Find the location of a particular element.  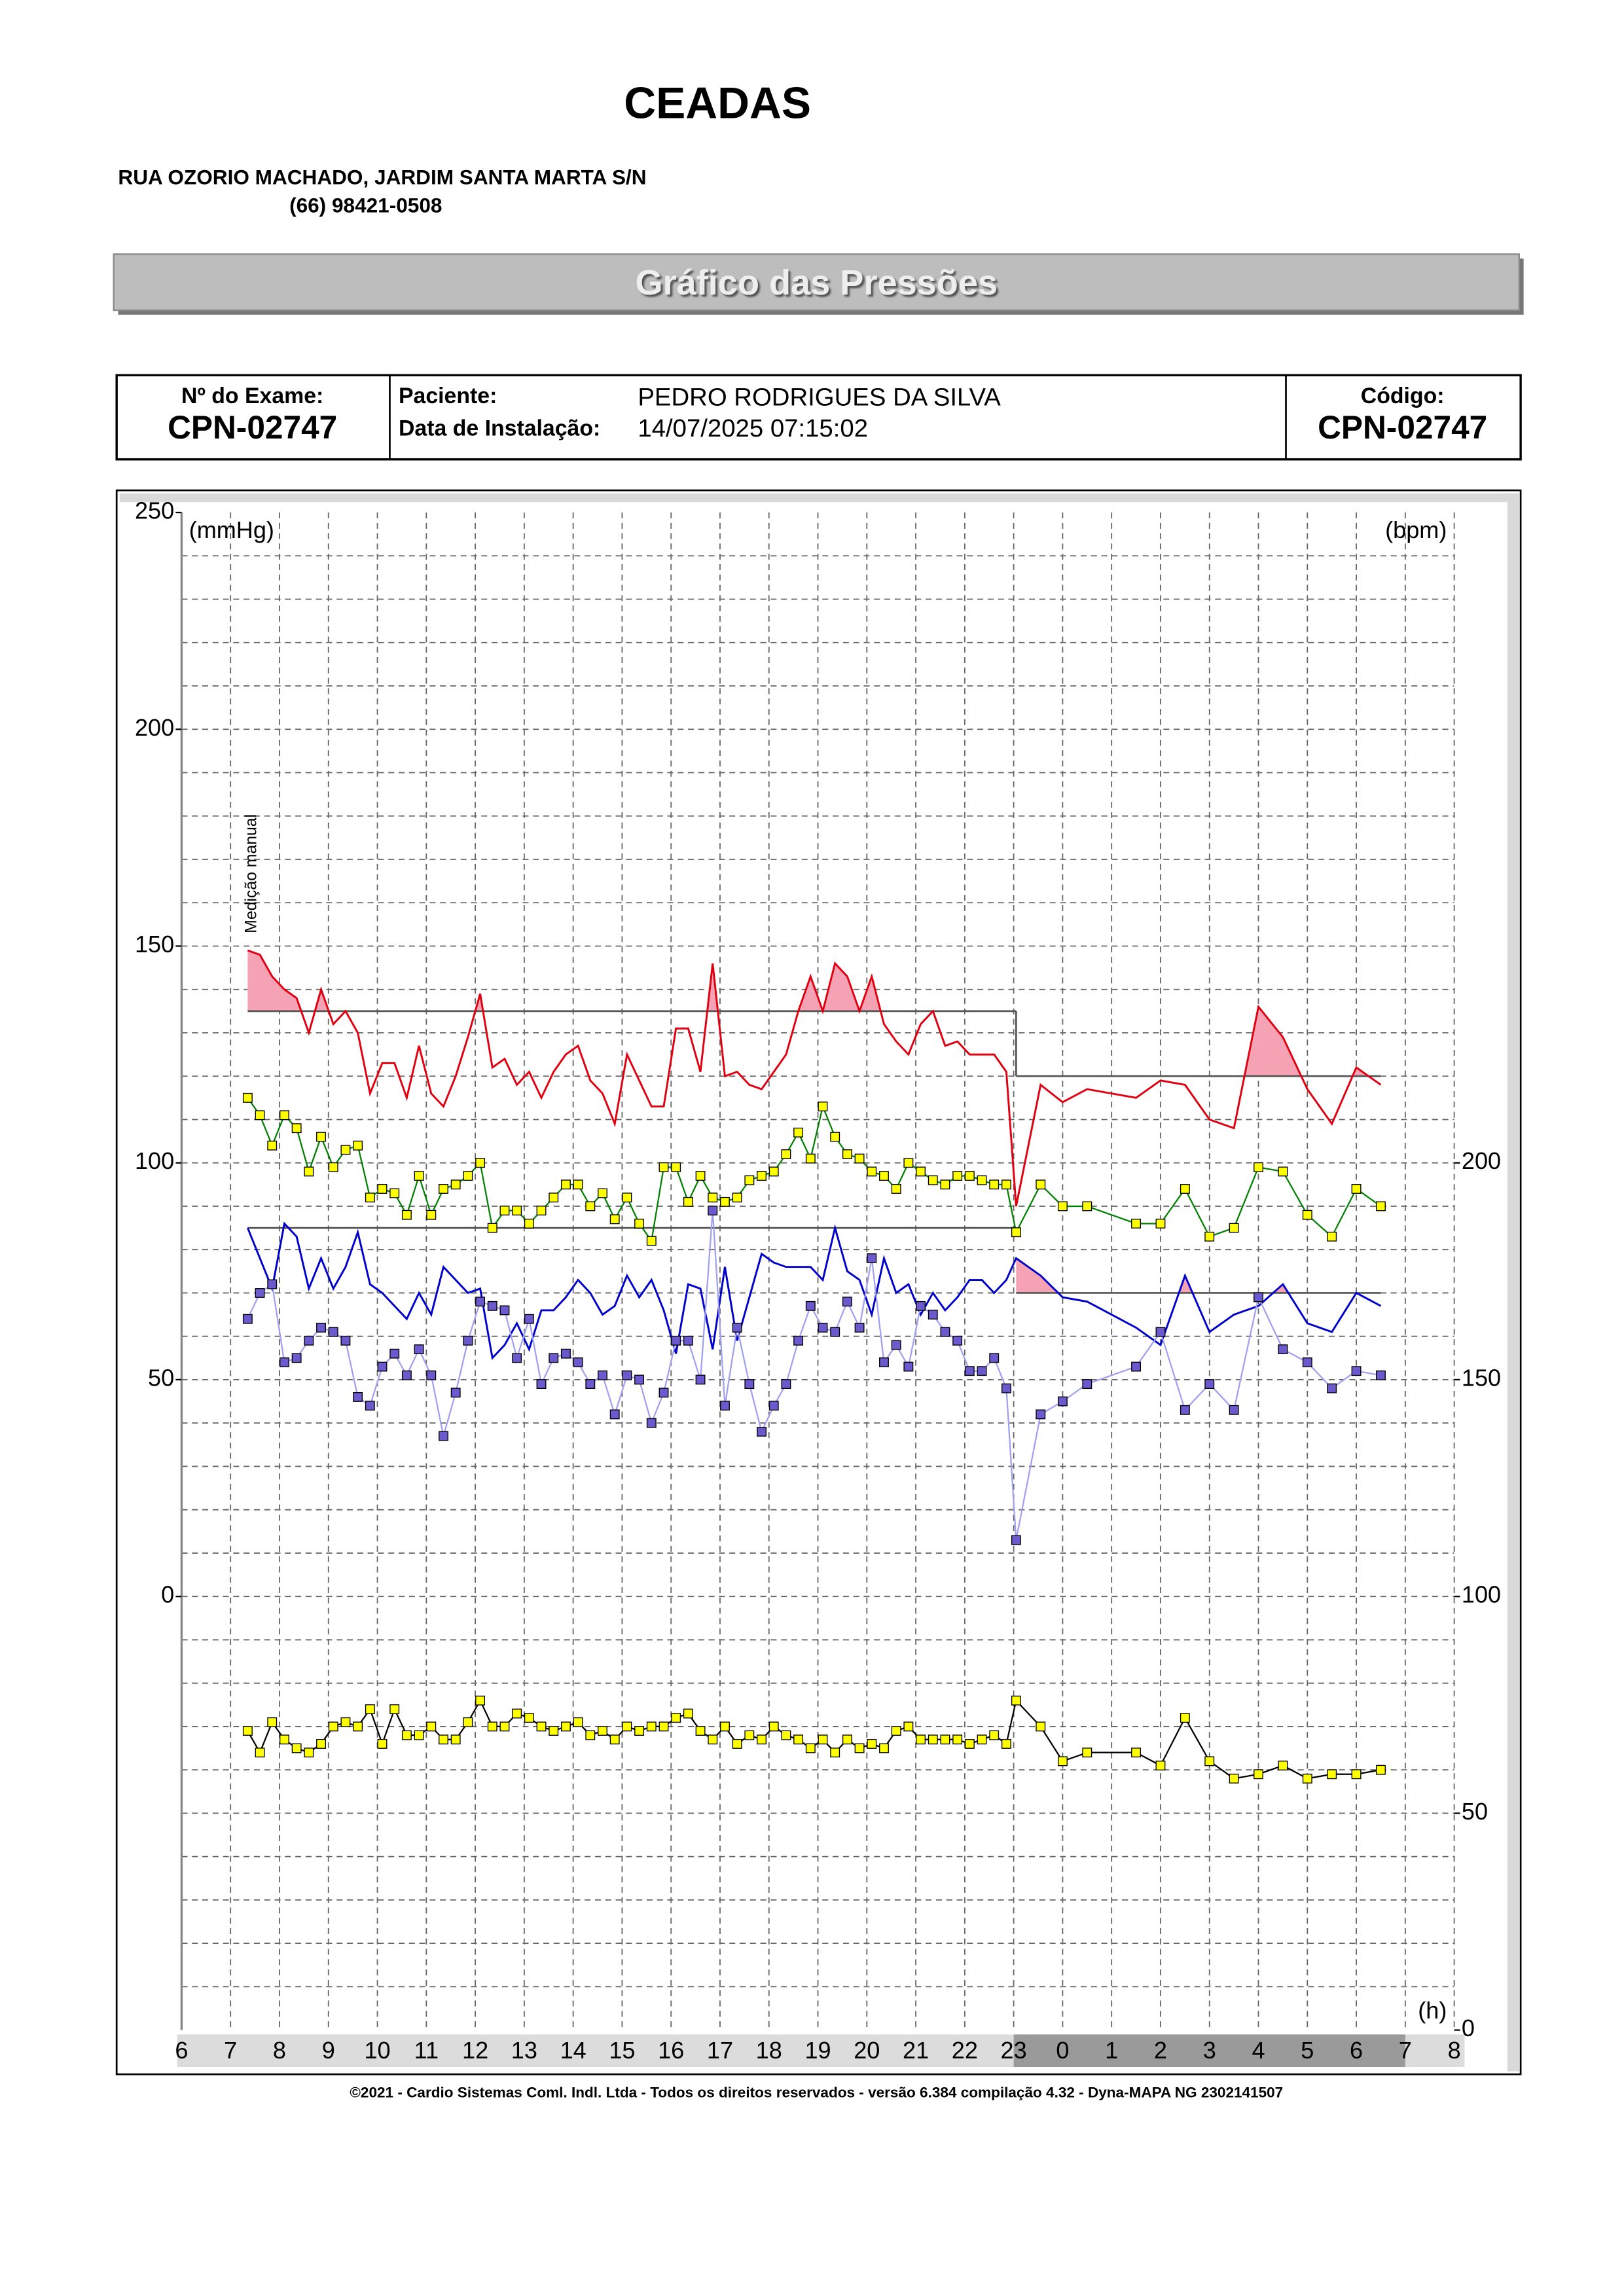

x-tick-label: 16 is located at coordinates (671, 2050).